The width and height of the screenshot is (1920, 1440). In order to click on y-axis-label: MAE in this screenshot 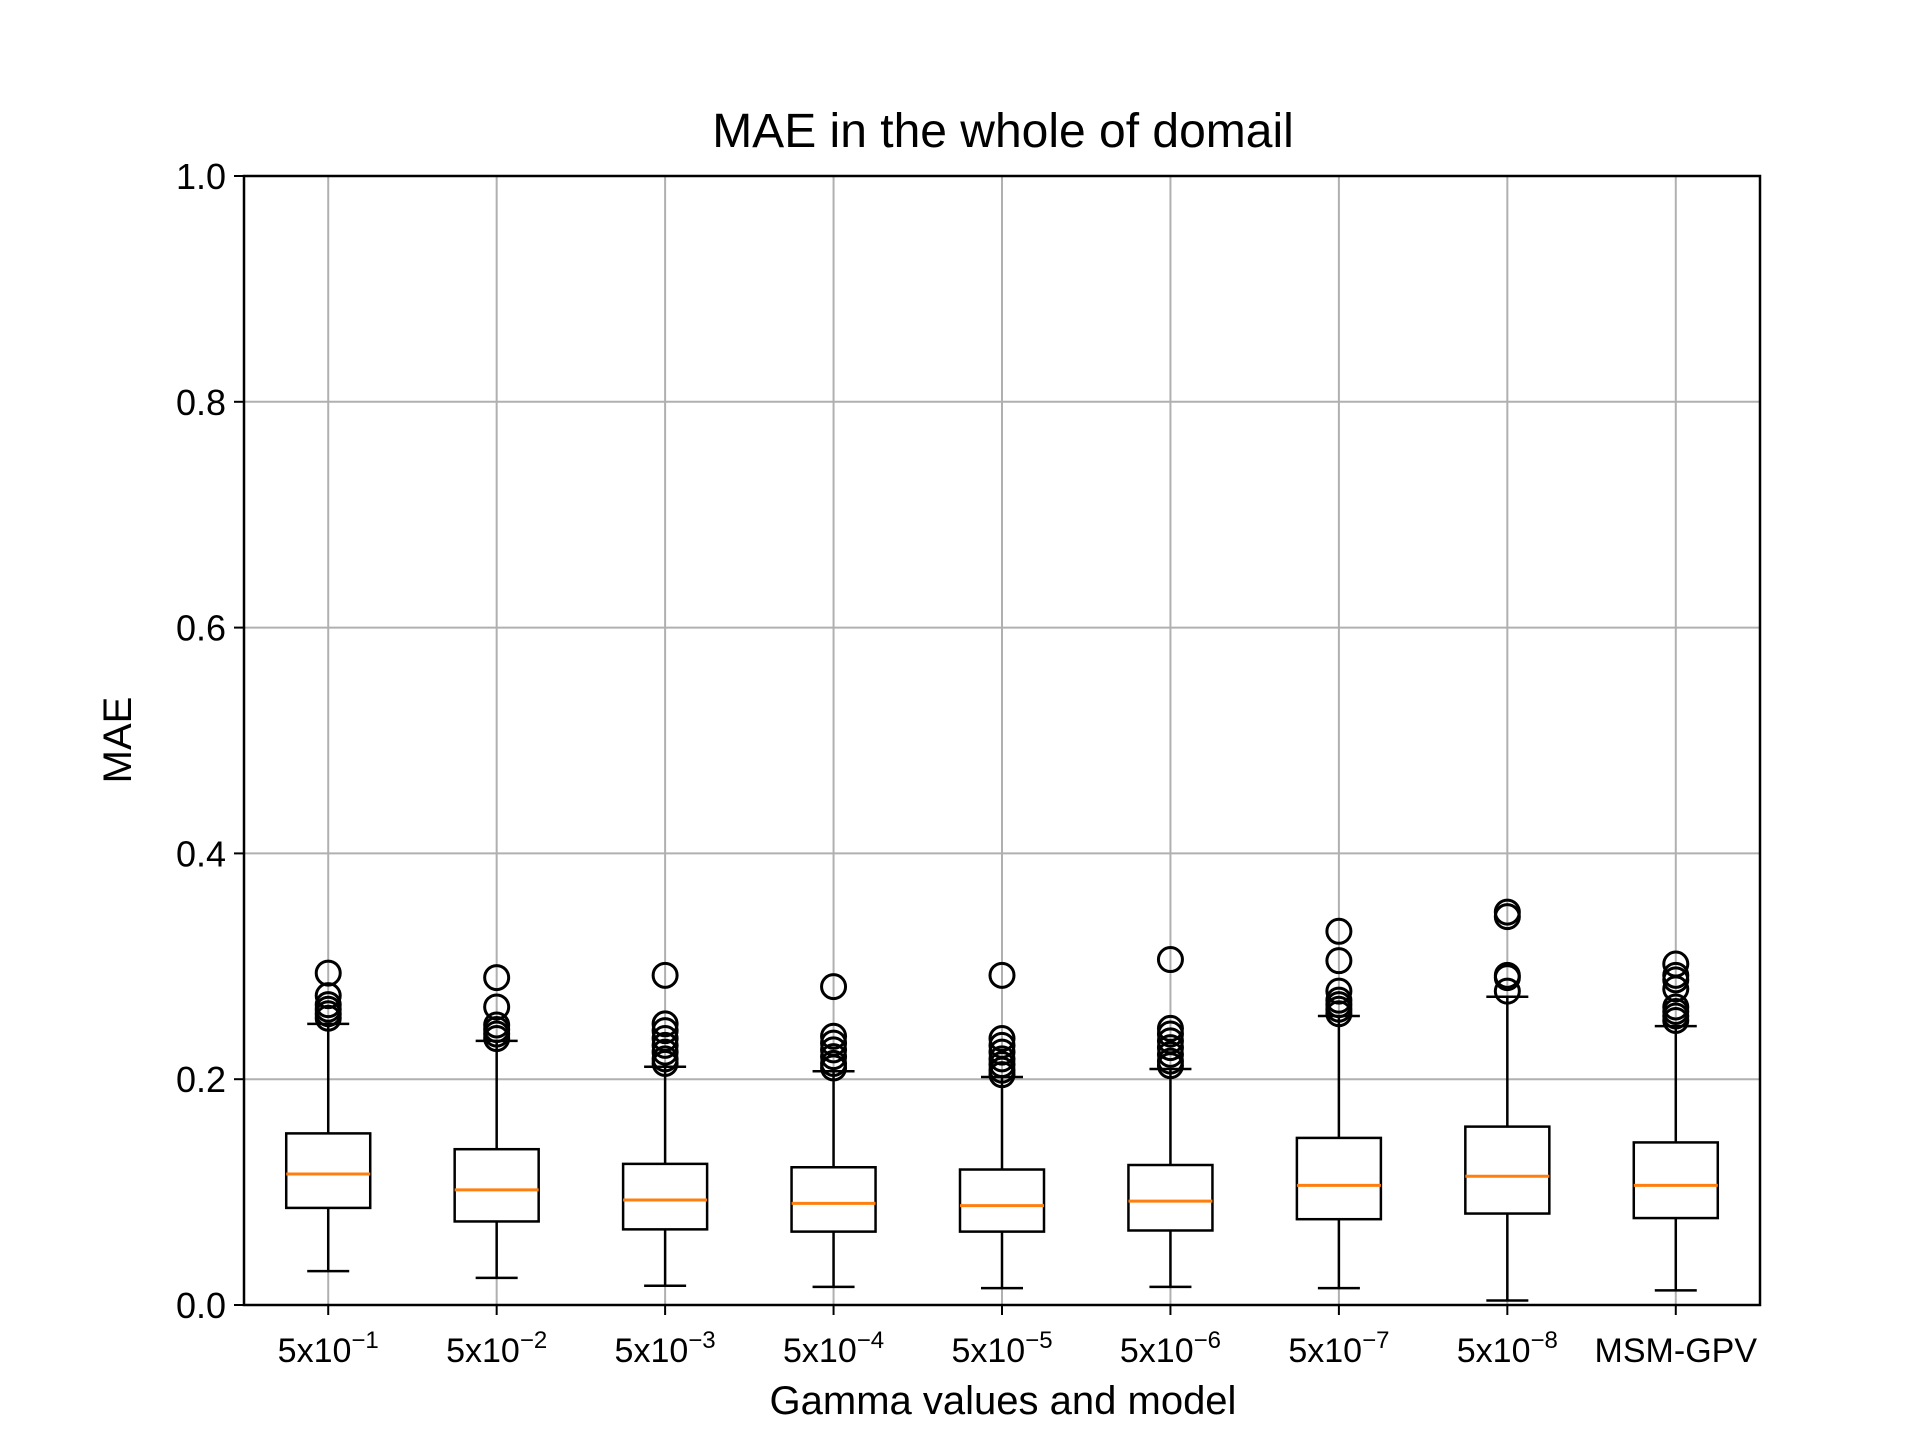, I will do `click(118, 740)`.